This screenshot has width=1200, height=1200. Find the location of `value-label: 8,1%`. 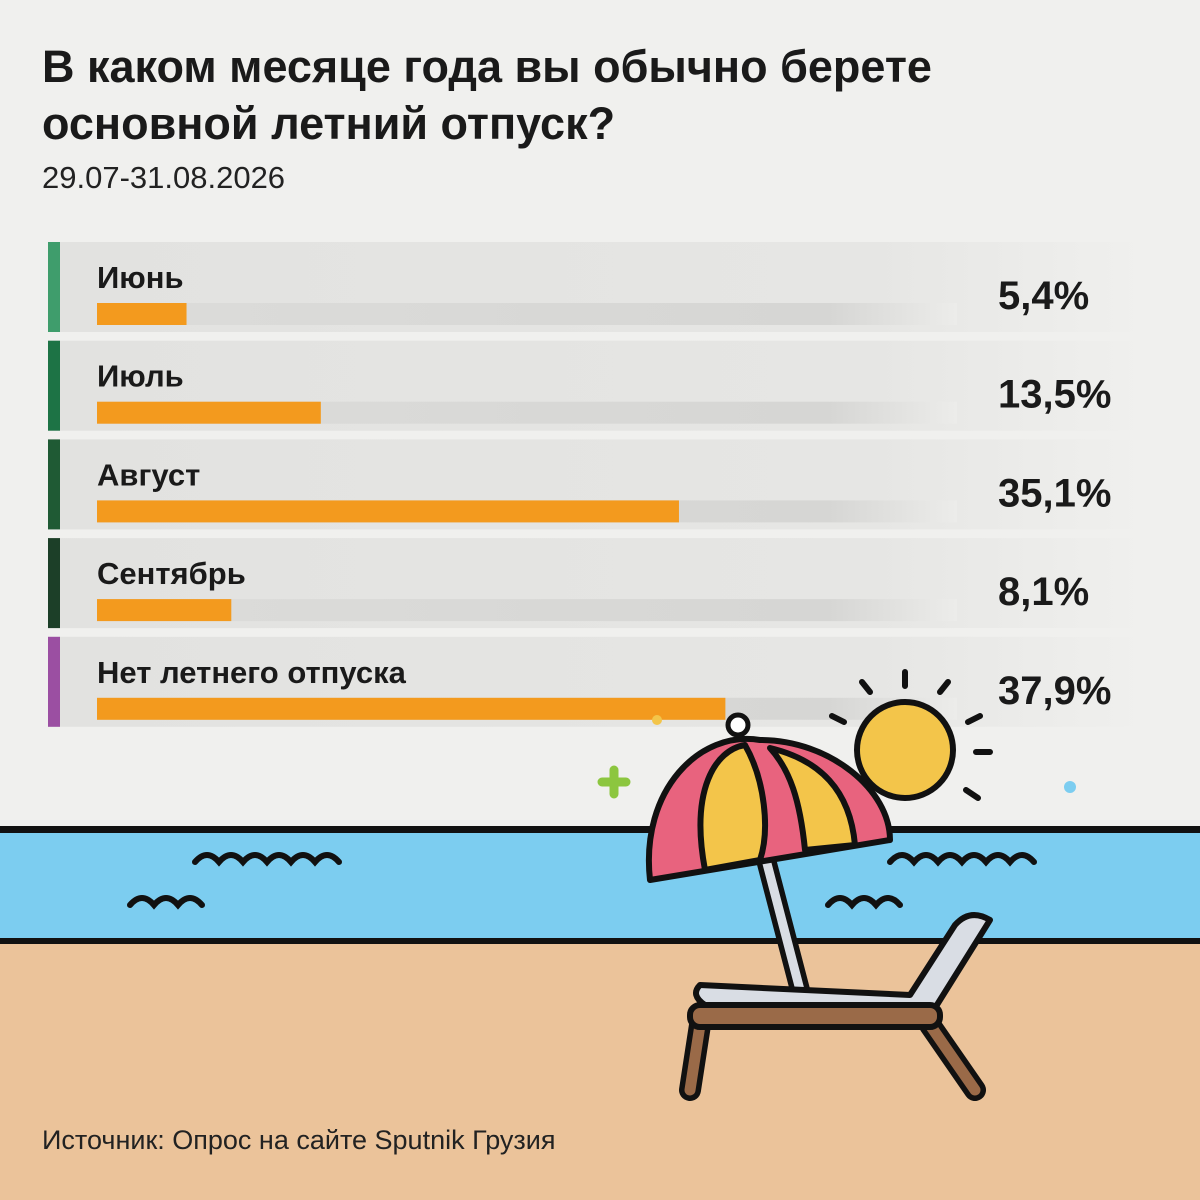

value-label: 8,1% is located at coordinates (1043, 592).